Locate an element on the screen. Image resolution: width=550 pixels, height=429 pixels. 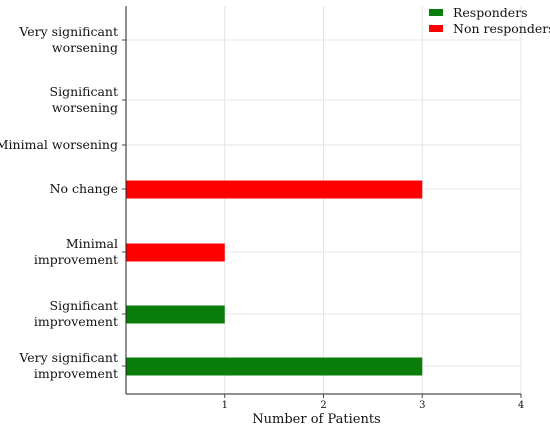
category-label-1: Significant worsening is located at coordinates (84, 99).